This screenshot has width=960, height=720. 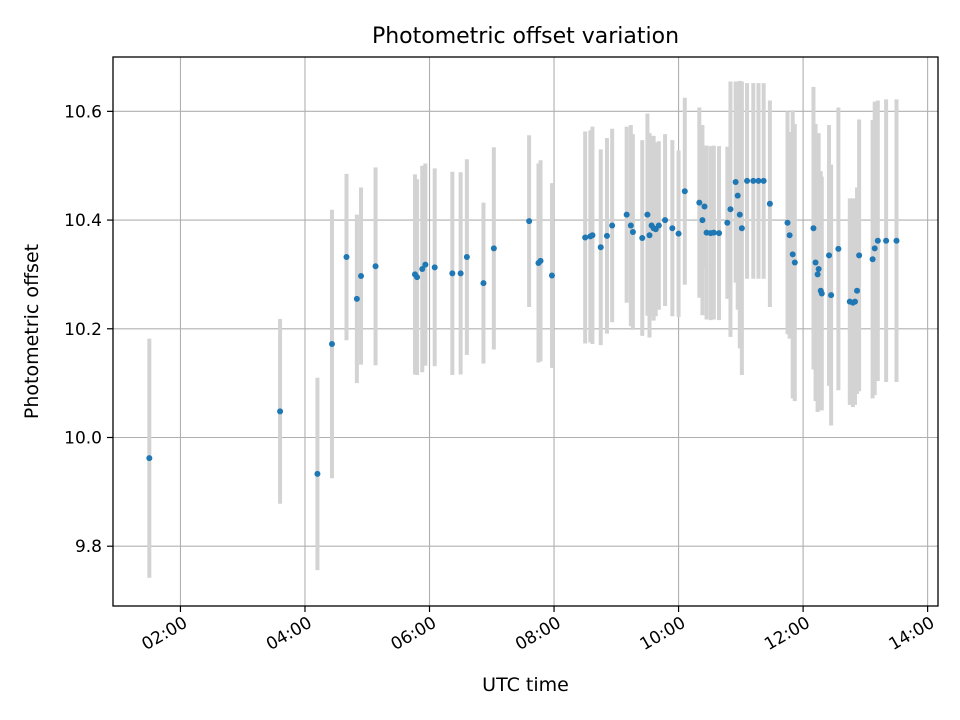 I want to click on y-axis-label: Photometric offset, so click(x=32, y=331).